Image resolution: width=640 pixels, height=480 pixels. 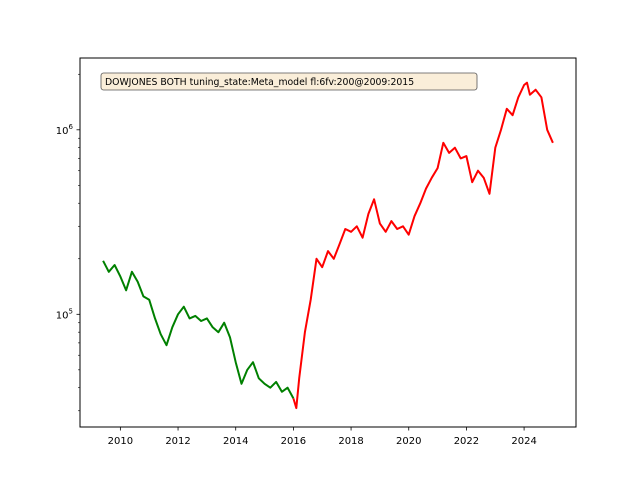 What do you see at coordinates (408, 441) in the screenshot?
I see `x-tick-label: 2020` at bounding box center [408, 441].